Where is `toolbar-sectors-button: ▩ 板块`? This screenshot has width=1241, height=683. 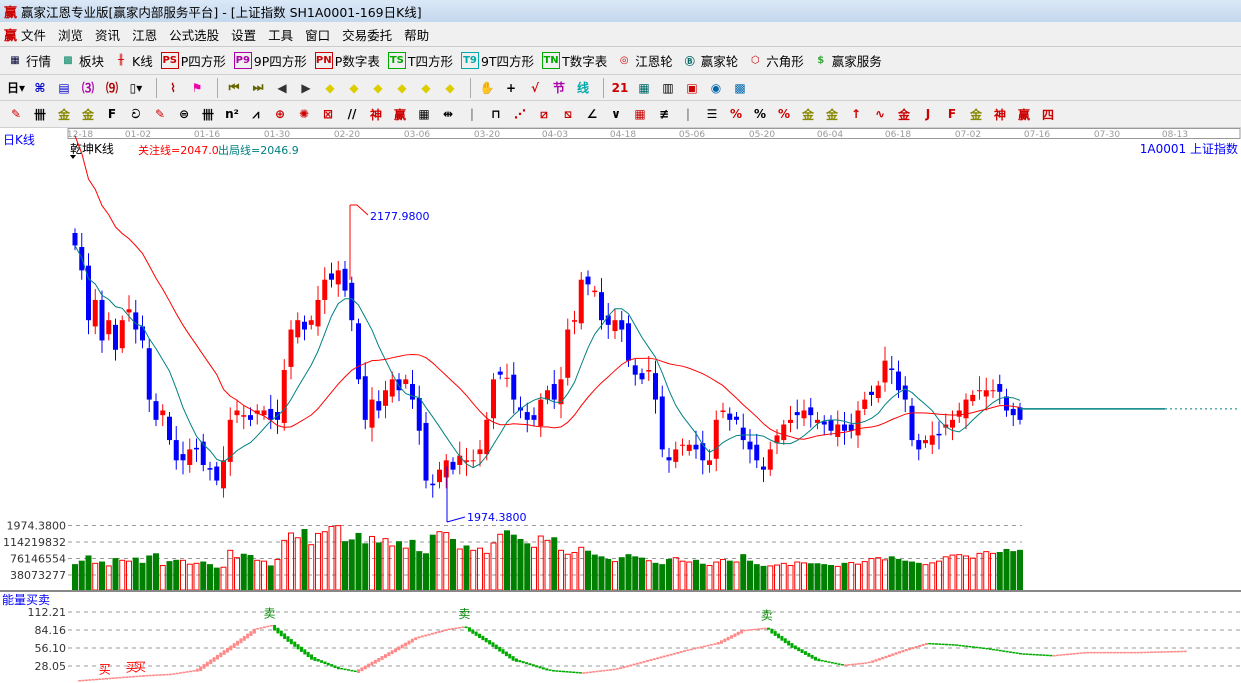
toolbar-sectors-button: ▩ 板块 is located at coordinates (81, 60).